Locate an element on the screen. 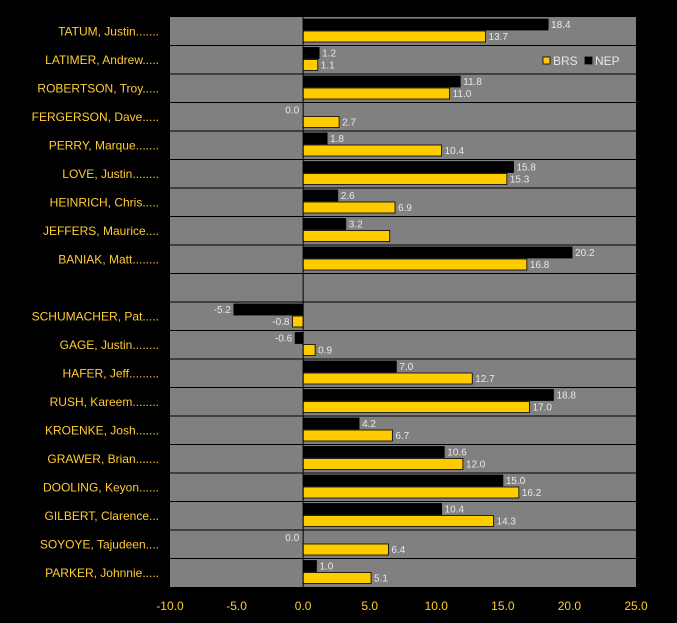 This screenshot has height=623, width=677. value-label-brs: 10.4 is located at coordinates (455, 151).